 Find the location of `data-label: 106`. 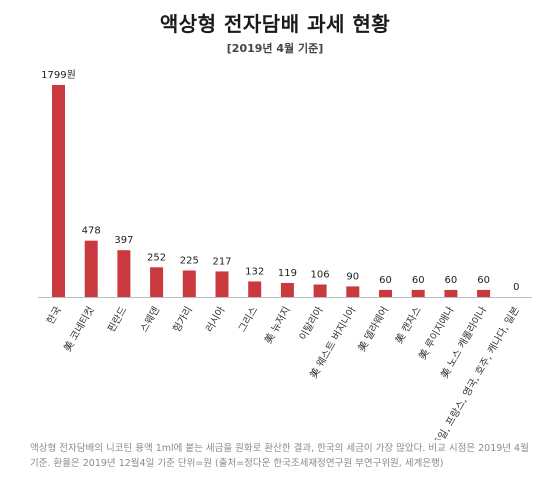

data-label: 106 is located at coordinates (320, 275).